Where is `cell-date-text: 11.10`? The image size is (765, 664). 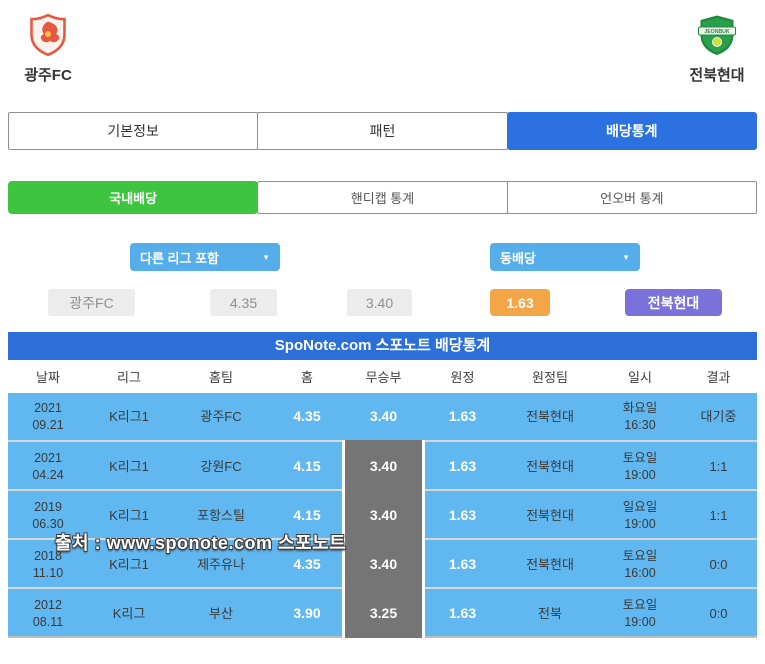
cell-date-text: 11.10 is located at coordinates (48, 572).